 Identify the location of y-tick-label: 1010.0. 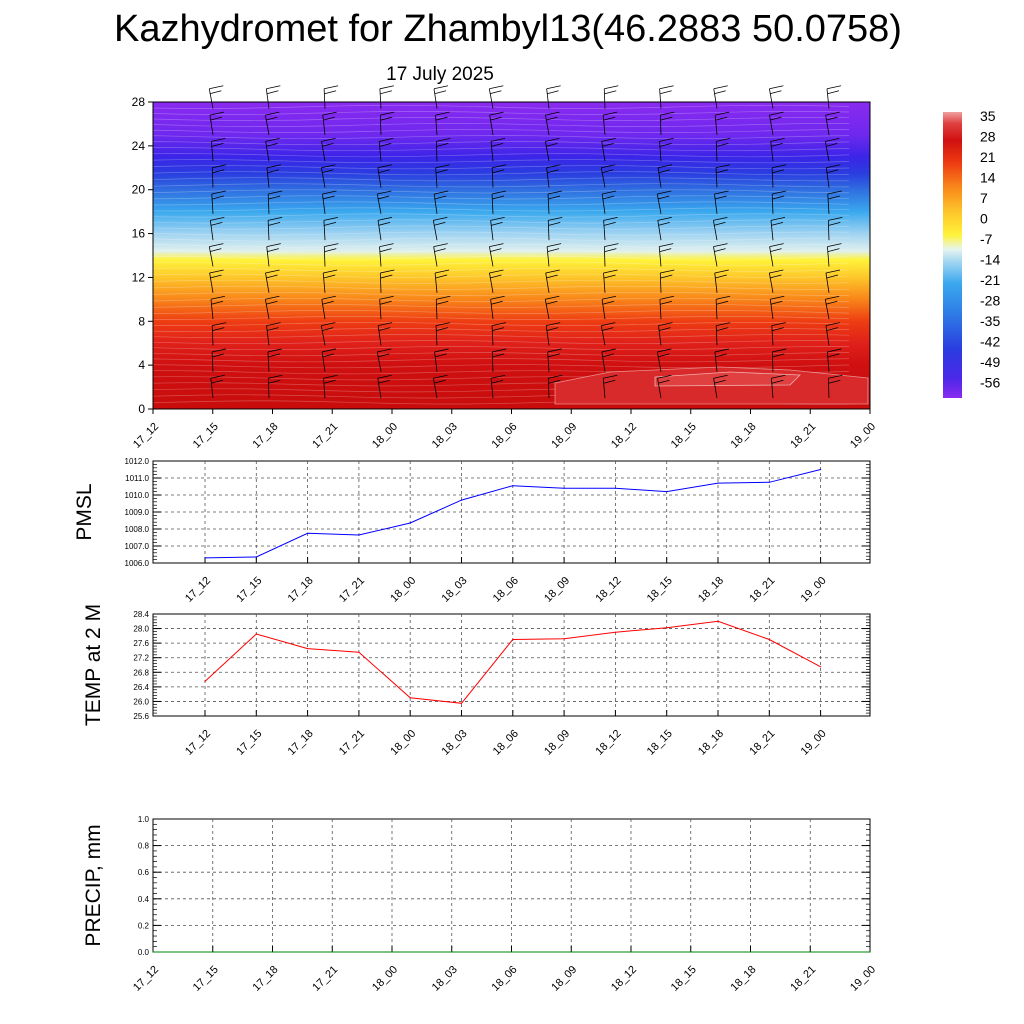
(137, 495).